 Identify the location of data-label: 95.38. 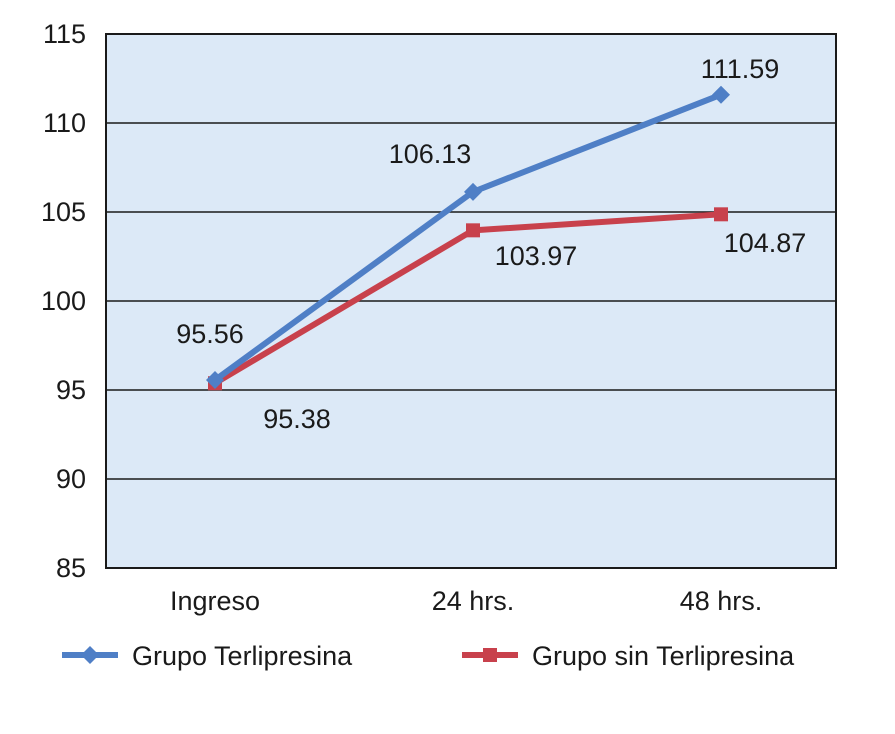
(297, 419).